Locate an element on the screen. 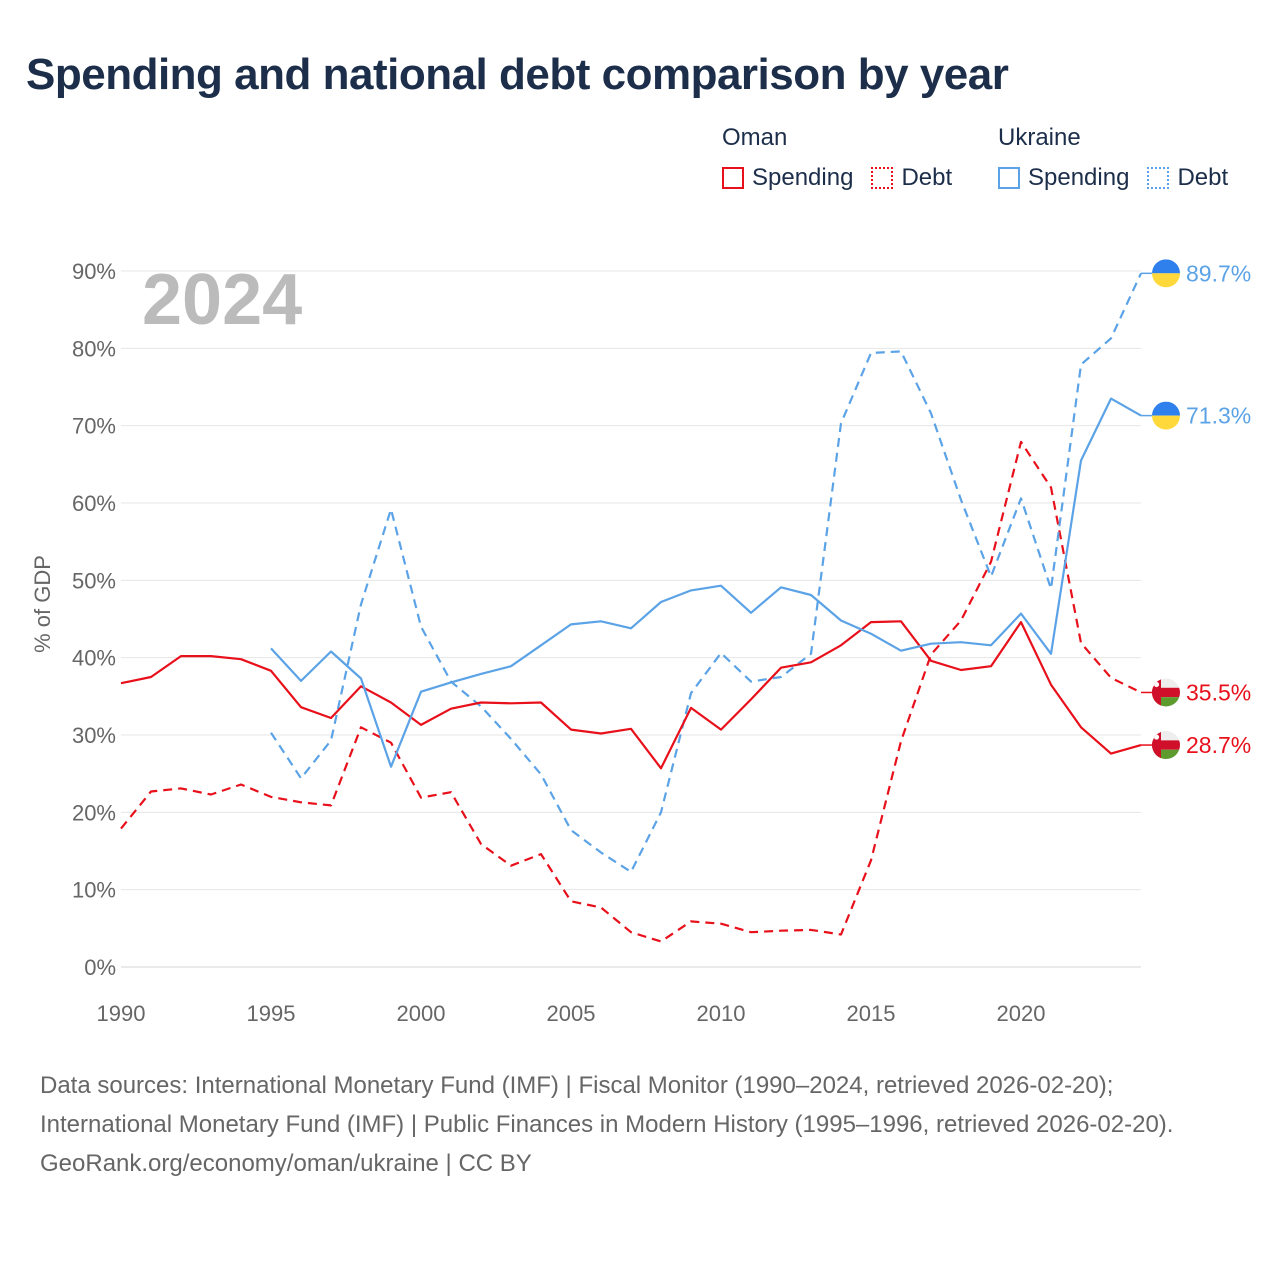 Image resolution: width=1280 pixels, height=1280 pixels. end-value-label: 28.7% is located at coordinates (1218, 745).